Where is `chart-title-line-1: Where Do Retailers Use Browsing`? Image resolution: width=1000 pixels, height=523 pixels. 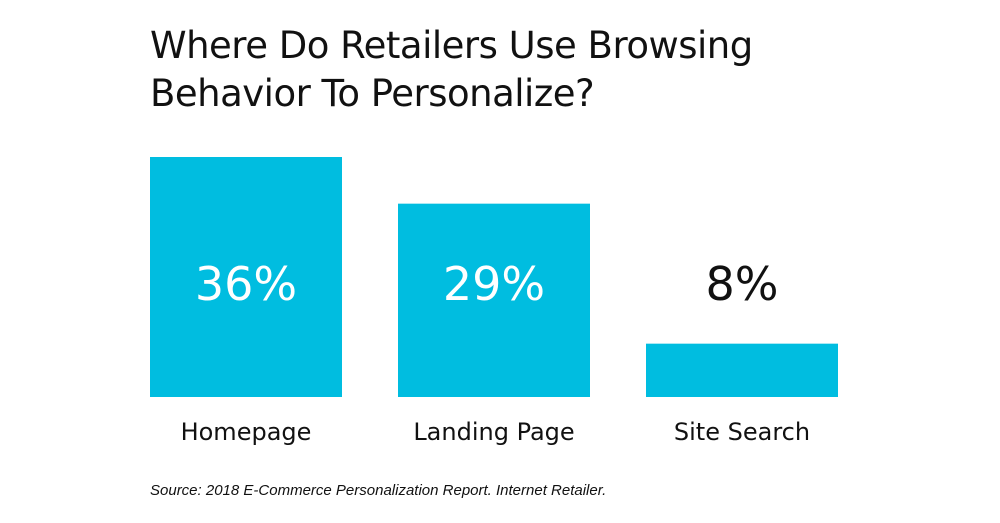 chart-title-line-1: Where Do Retailers Use Browsing is located at coordinates (451, 45).